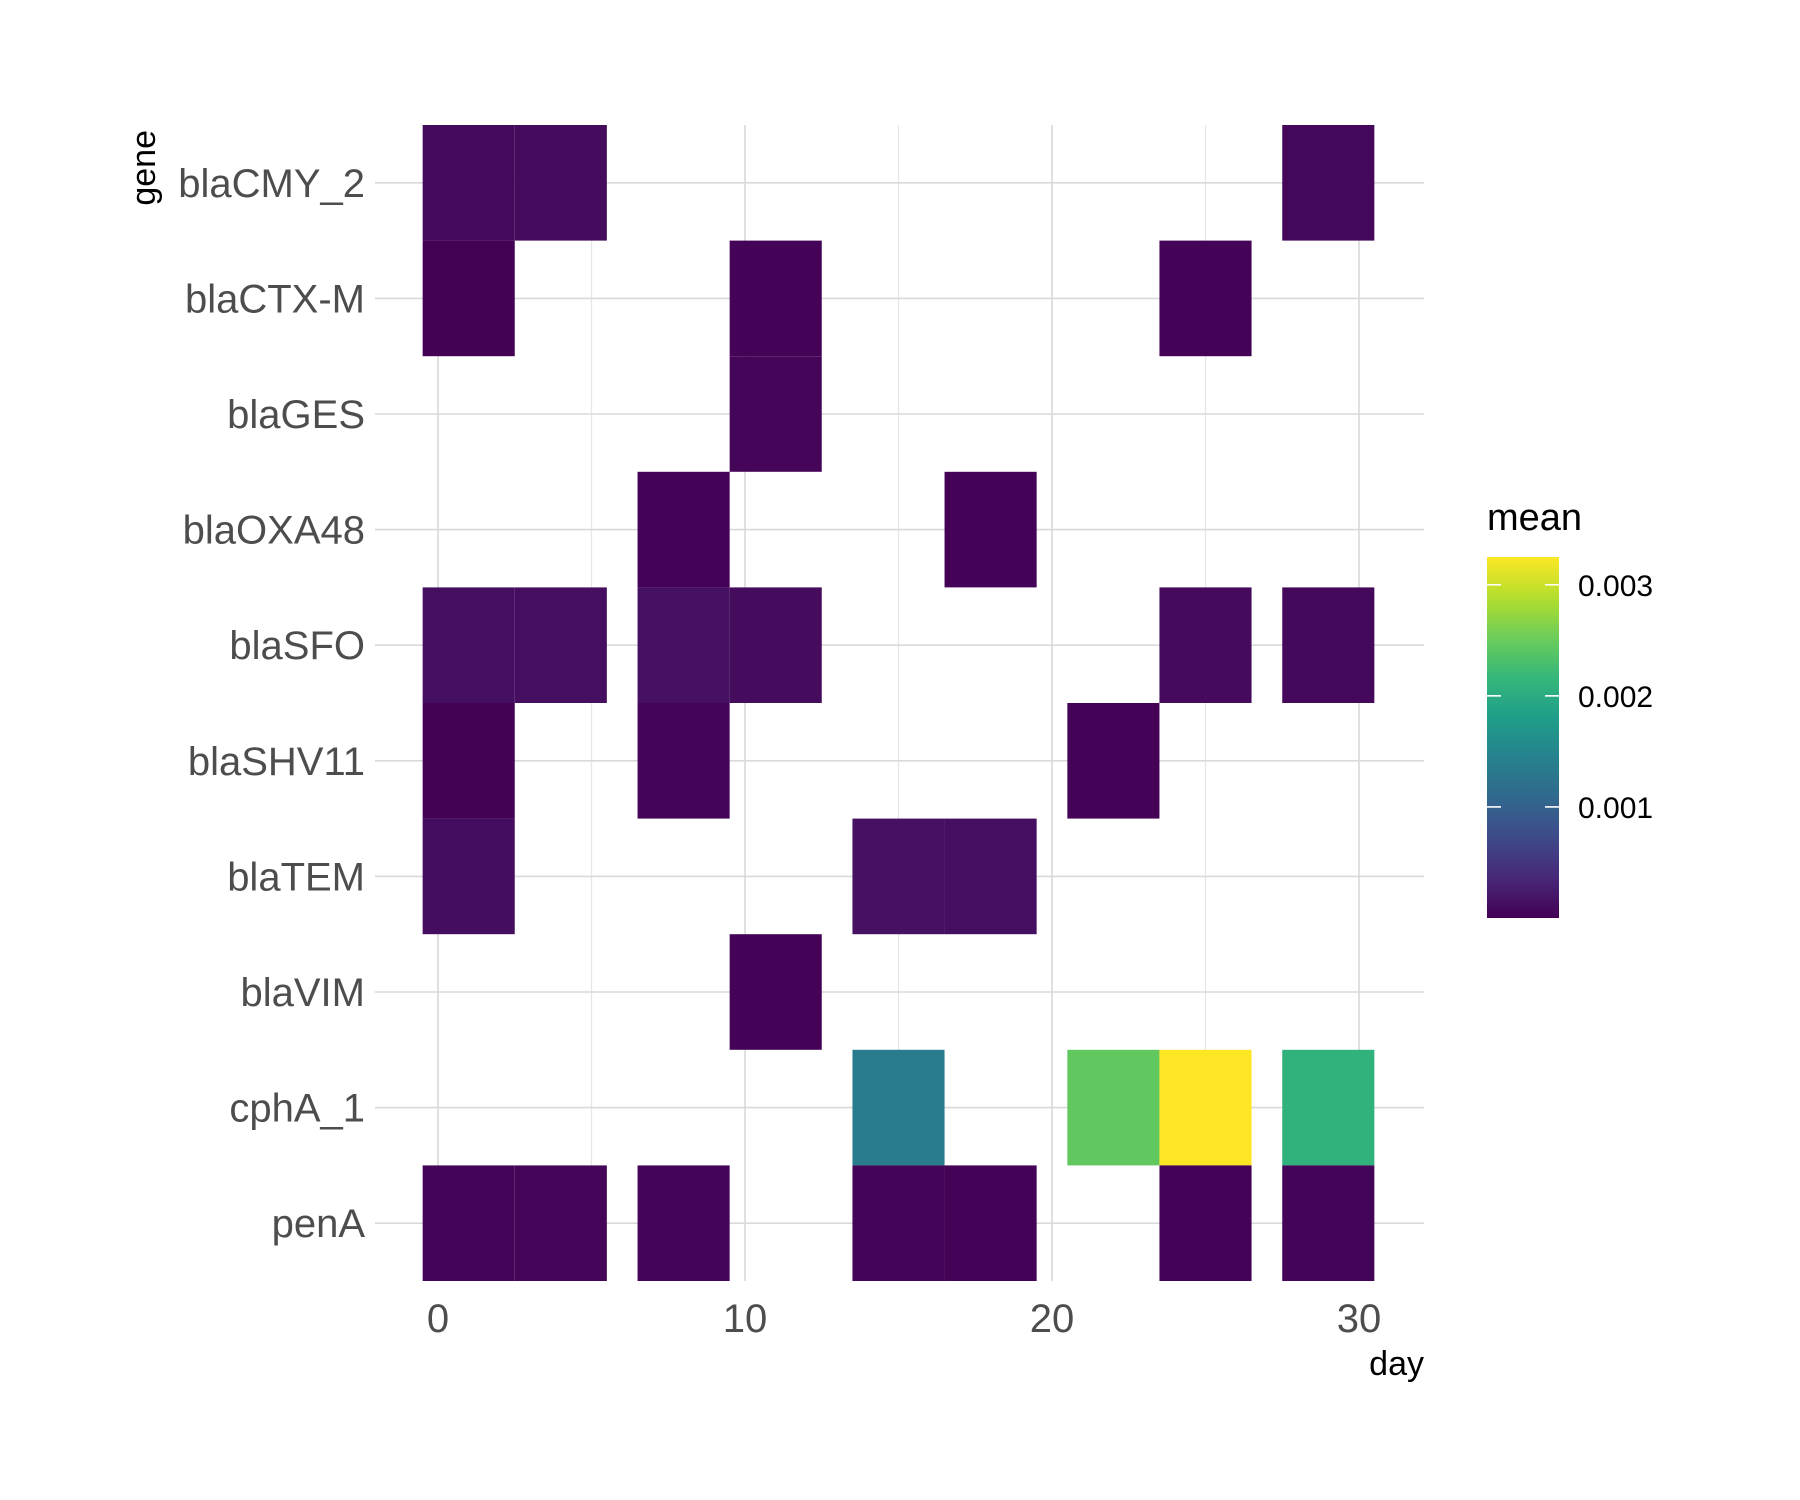 This screenshot has width=1800, height=1500. I want to click on x-axis-title: day, so click(1396, 1364).